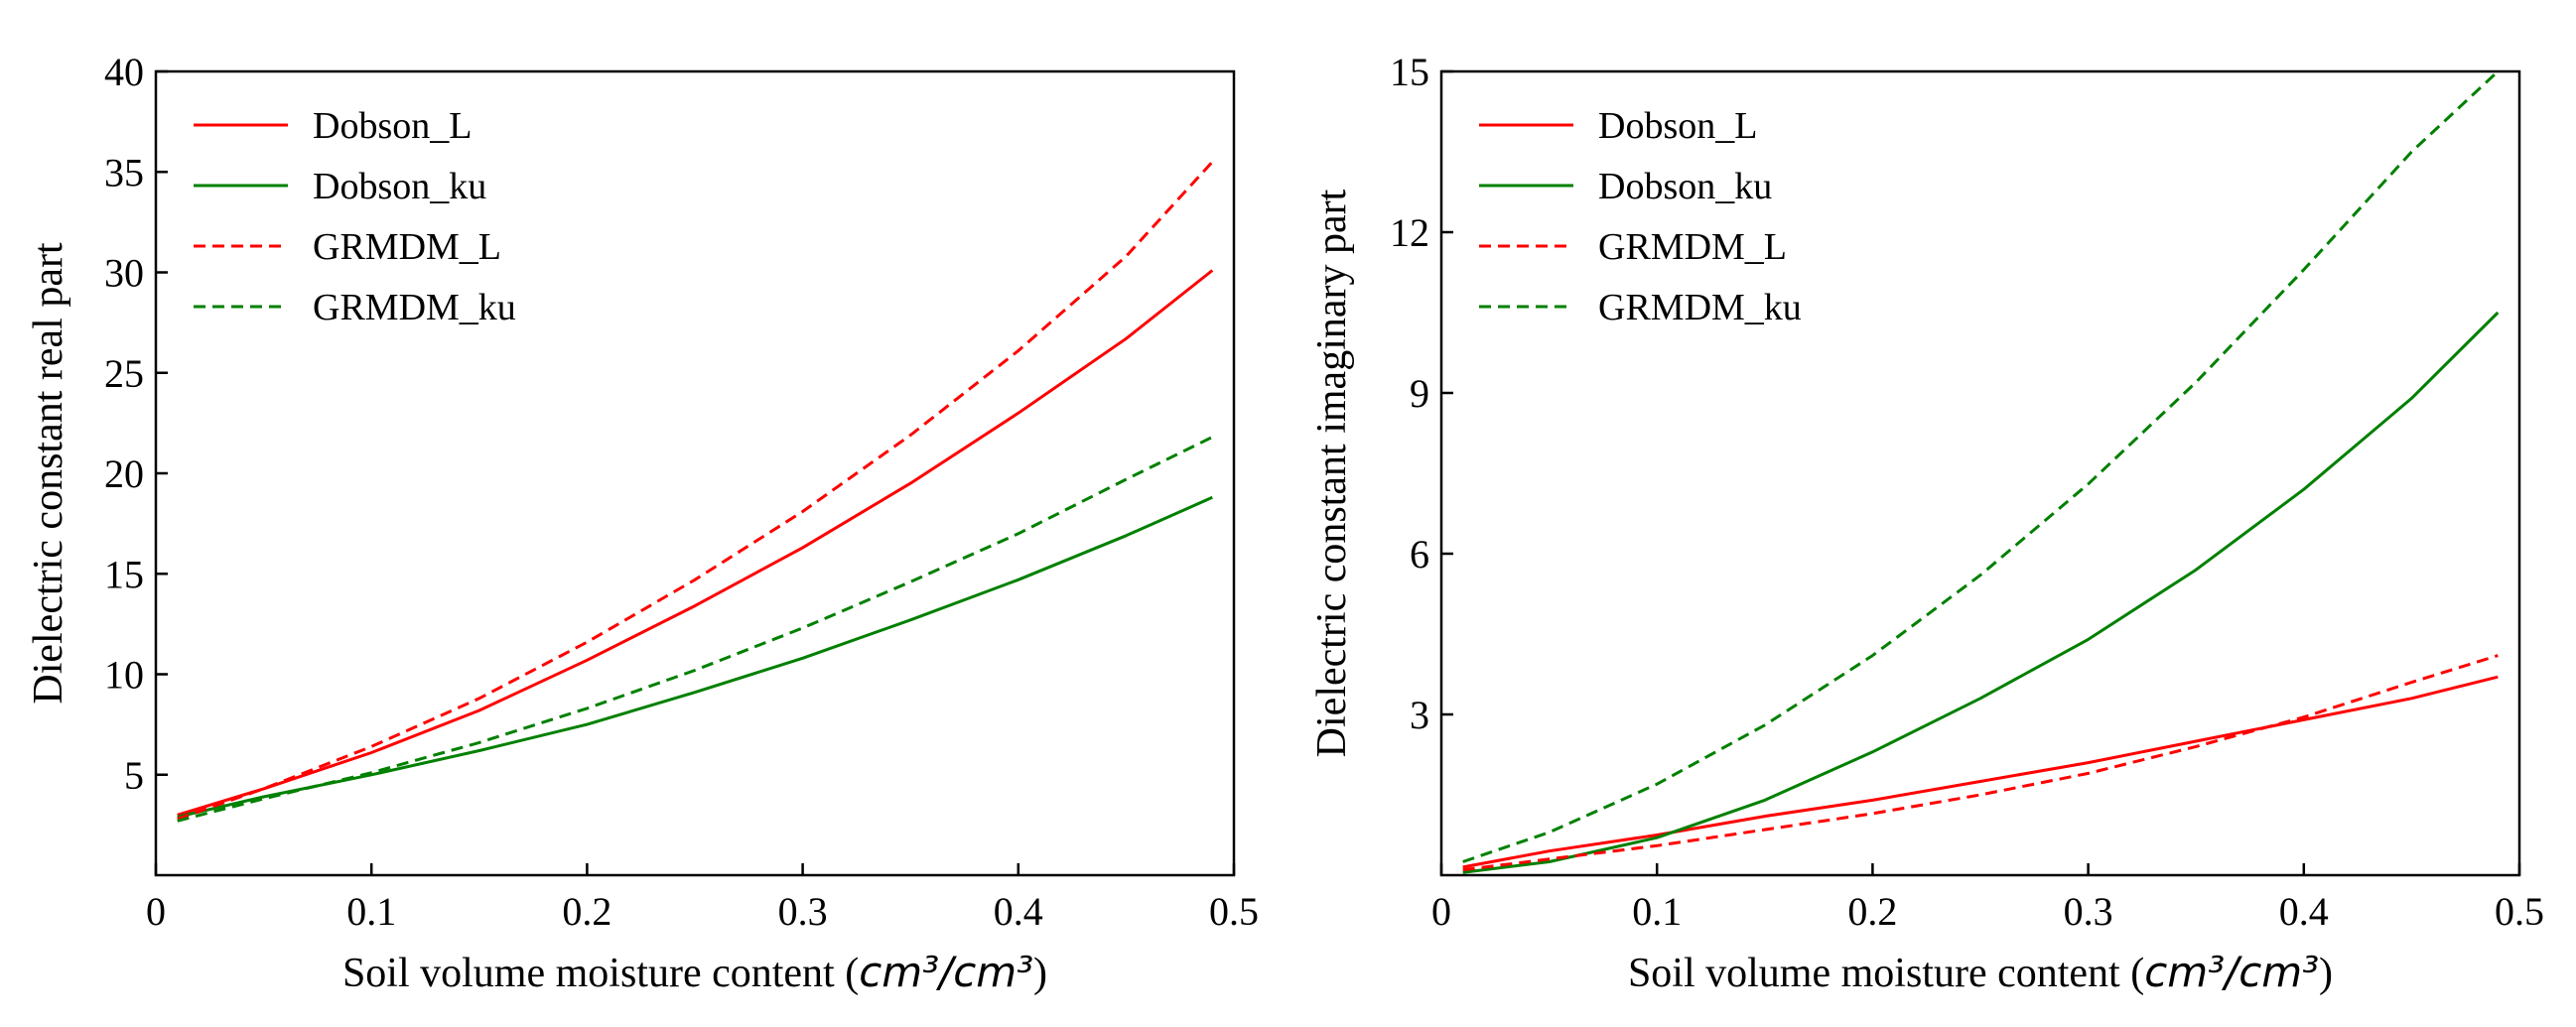 This screenshot has height=1027, width=2576. I want to click on y-tick-label: 20, so click(124, 473).